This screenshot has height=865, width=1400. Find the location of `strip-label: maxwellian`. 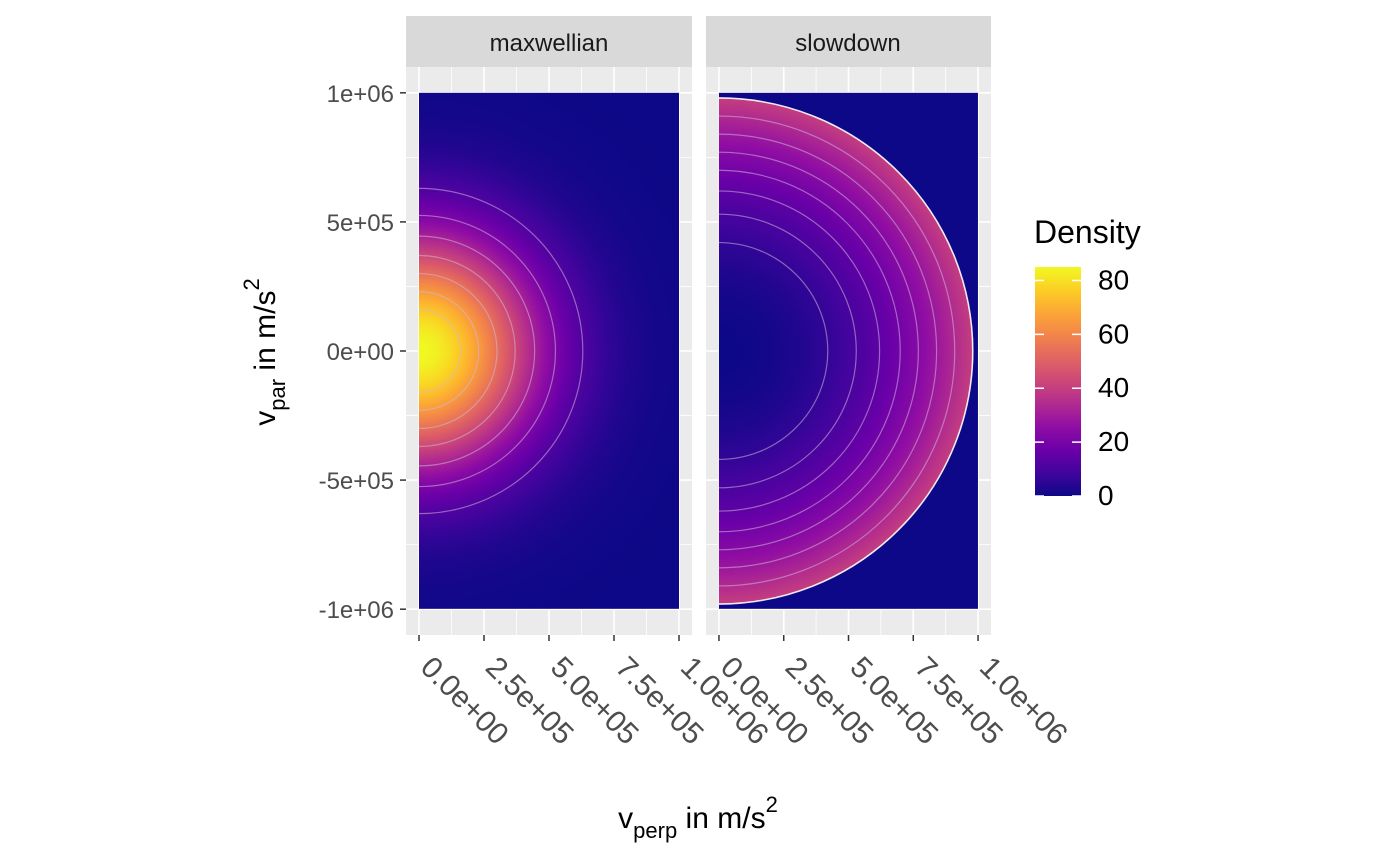

strip-label: maxwellian is located at coordinates (549, 43).